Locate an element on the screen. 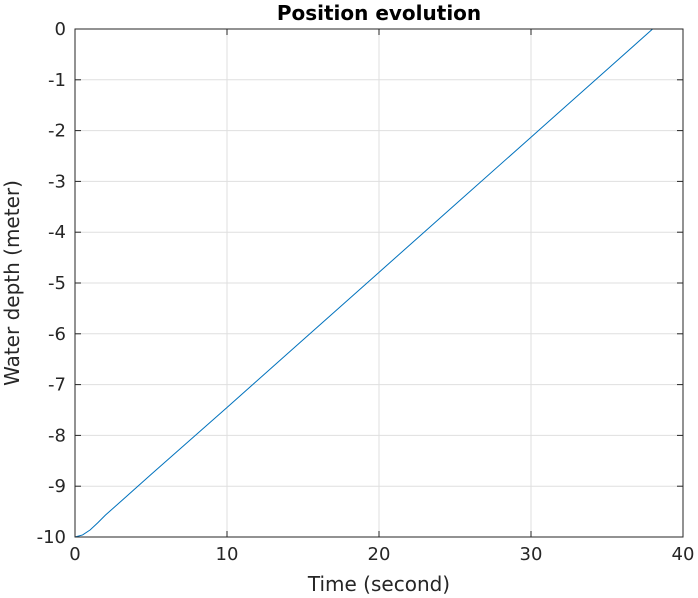  y-tick-label: -9 is located at coordinates (57, 486).